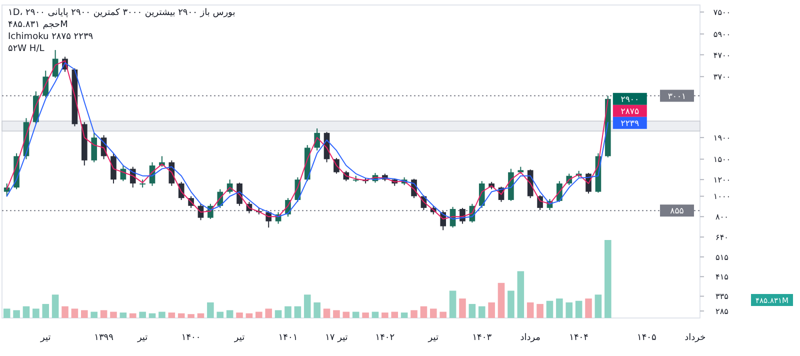 The height and width of the screenshot is (356, 800). I want to click on data-label: ۲۸۷۵, so click(630, 111).